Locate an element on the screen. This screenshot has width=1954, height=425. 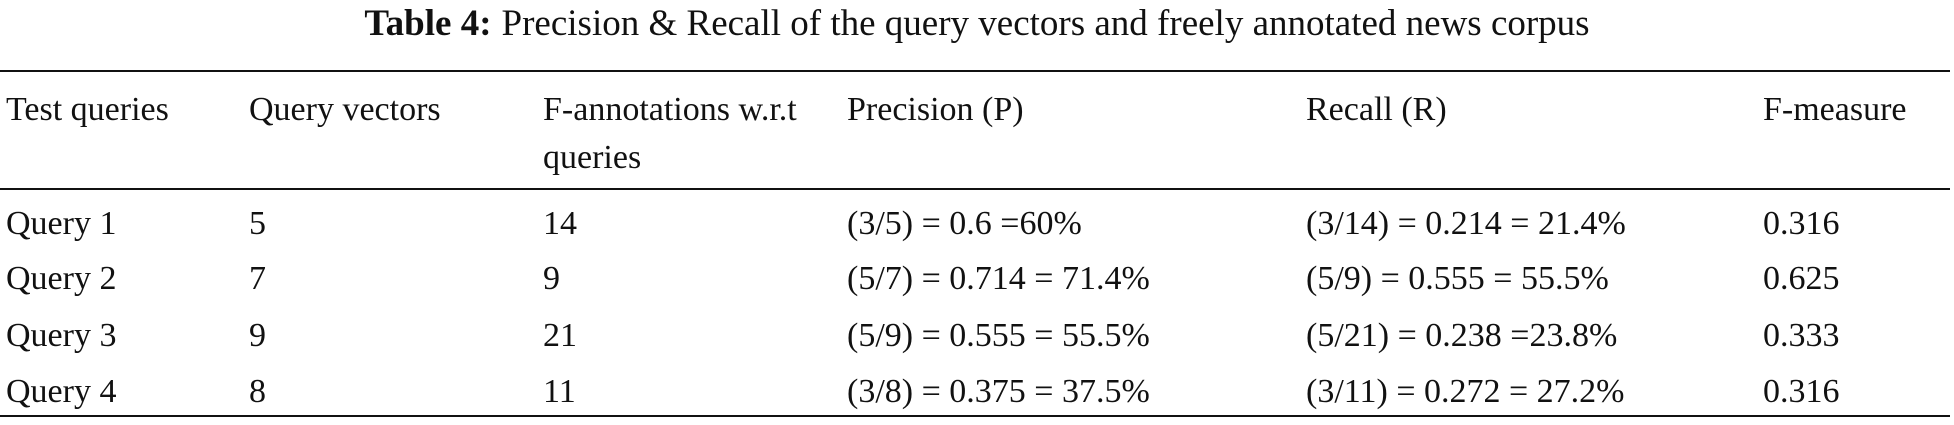
table-cell: (5/7) = 0.714 = 71.4% is located at coordinates (998, 278).